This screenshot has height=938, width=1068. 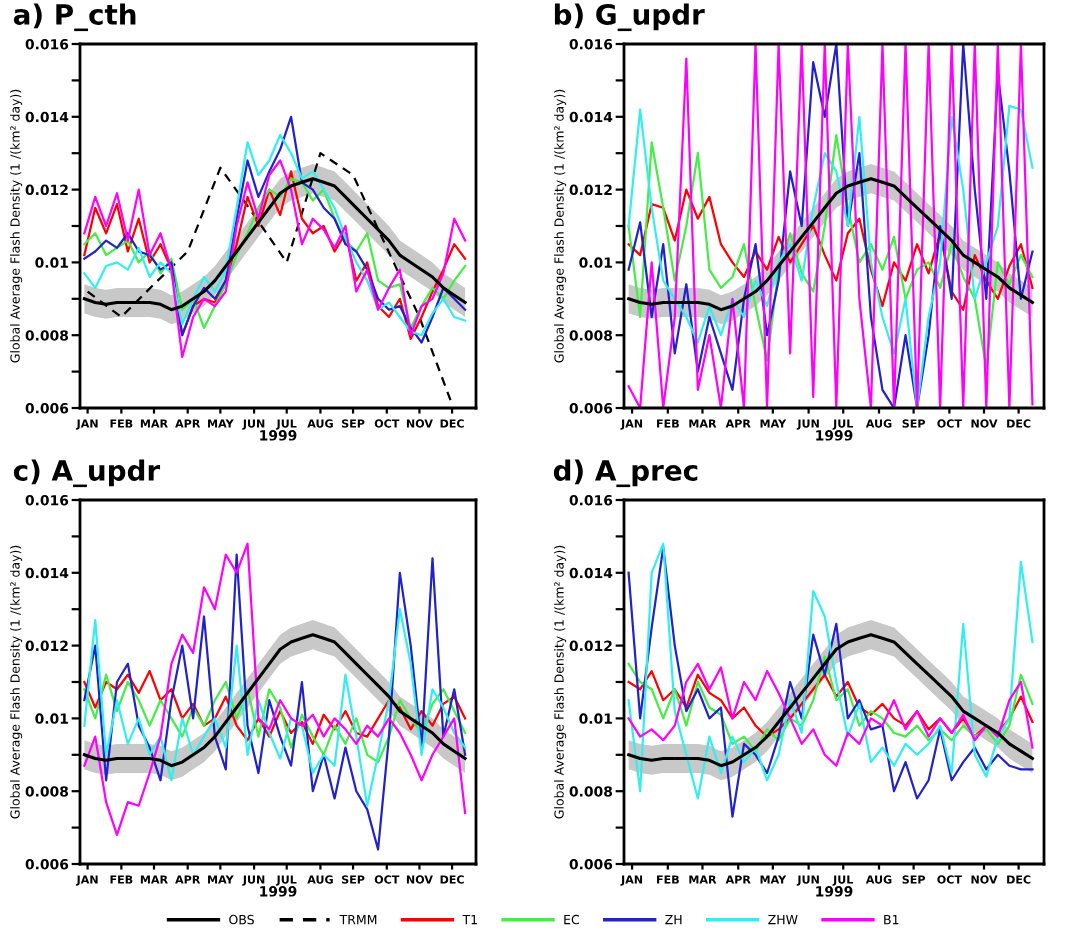 I want to click on chart-title: a) P_cth, so click(x=74, y=17).